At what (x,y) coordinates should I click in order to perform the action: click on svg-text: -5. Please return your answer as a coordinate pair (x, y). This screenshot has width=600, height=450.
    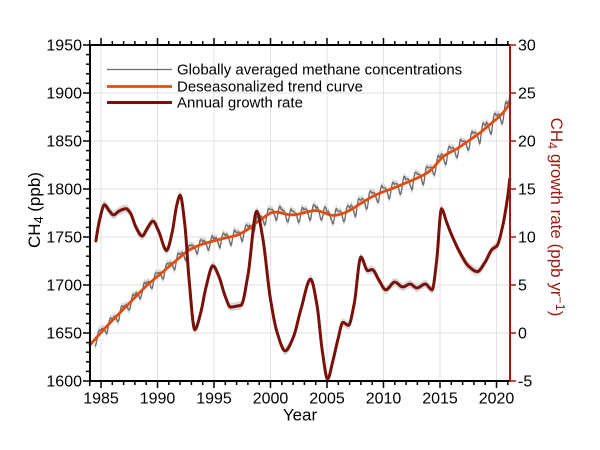
    Looking at the image, I should click on (525, 382).